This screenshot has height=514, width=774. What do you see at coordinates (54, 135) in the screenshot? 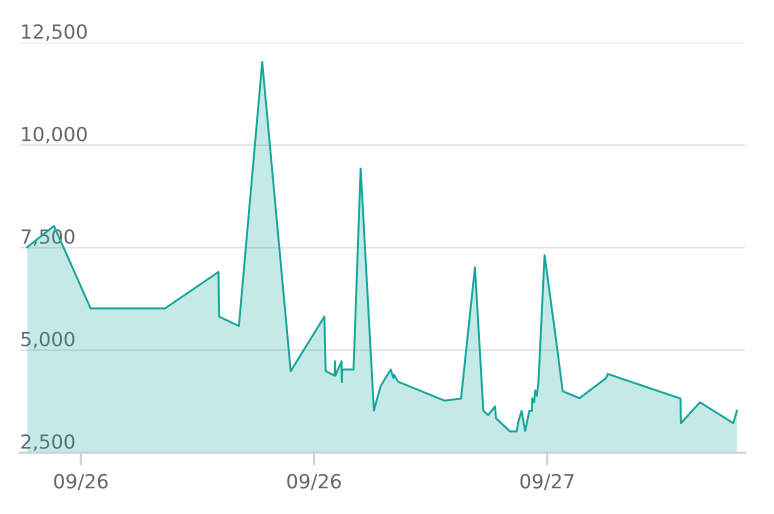
I see `y-tick-label: 10,000` at bounding box center [54, 135].